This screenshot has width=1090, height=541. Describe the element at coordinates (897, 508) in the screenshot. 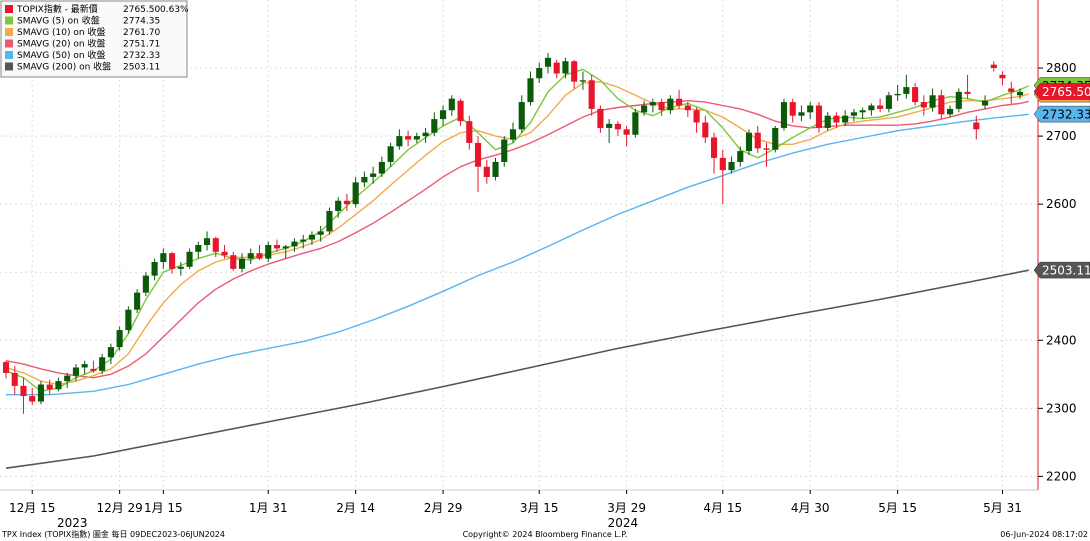

I see `x-tick-label: 5月 15` at that location.